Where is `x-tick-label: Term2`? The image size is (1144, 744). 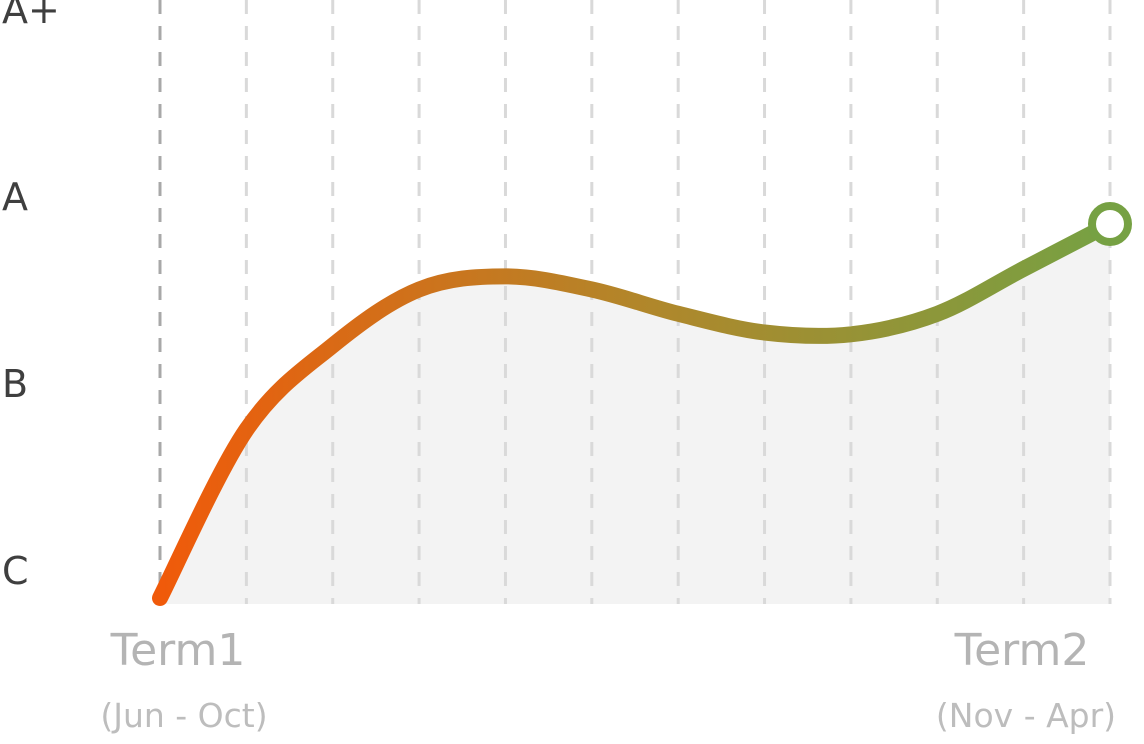
x-tick-label: Term2 is located at coordinates (1022, 650).